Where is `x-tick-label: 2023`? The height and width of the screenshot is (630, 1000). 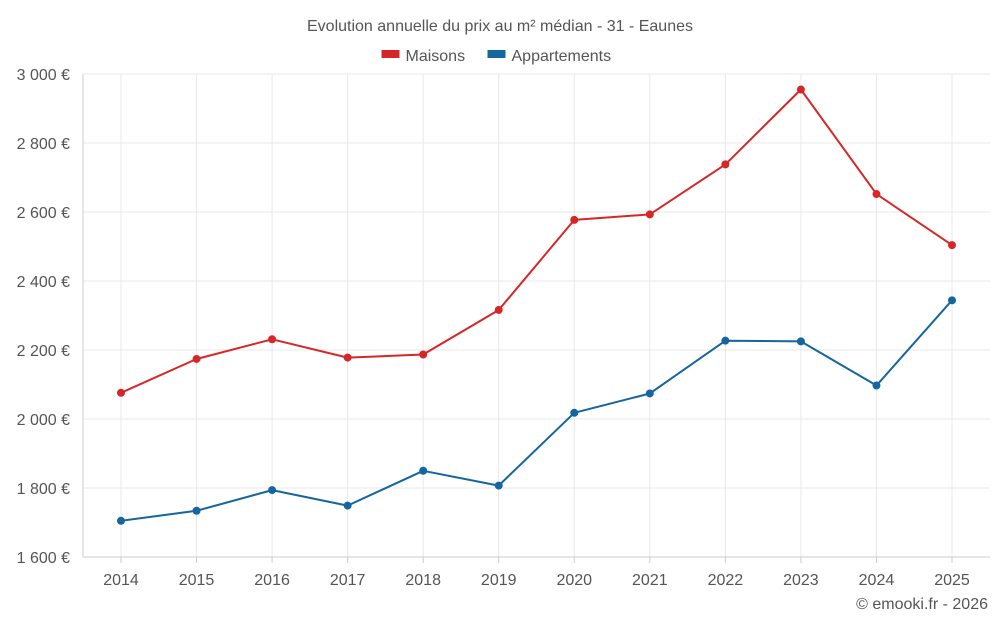 x-tick-label: 2023 is located at coordinates (801, 580).